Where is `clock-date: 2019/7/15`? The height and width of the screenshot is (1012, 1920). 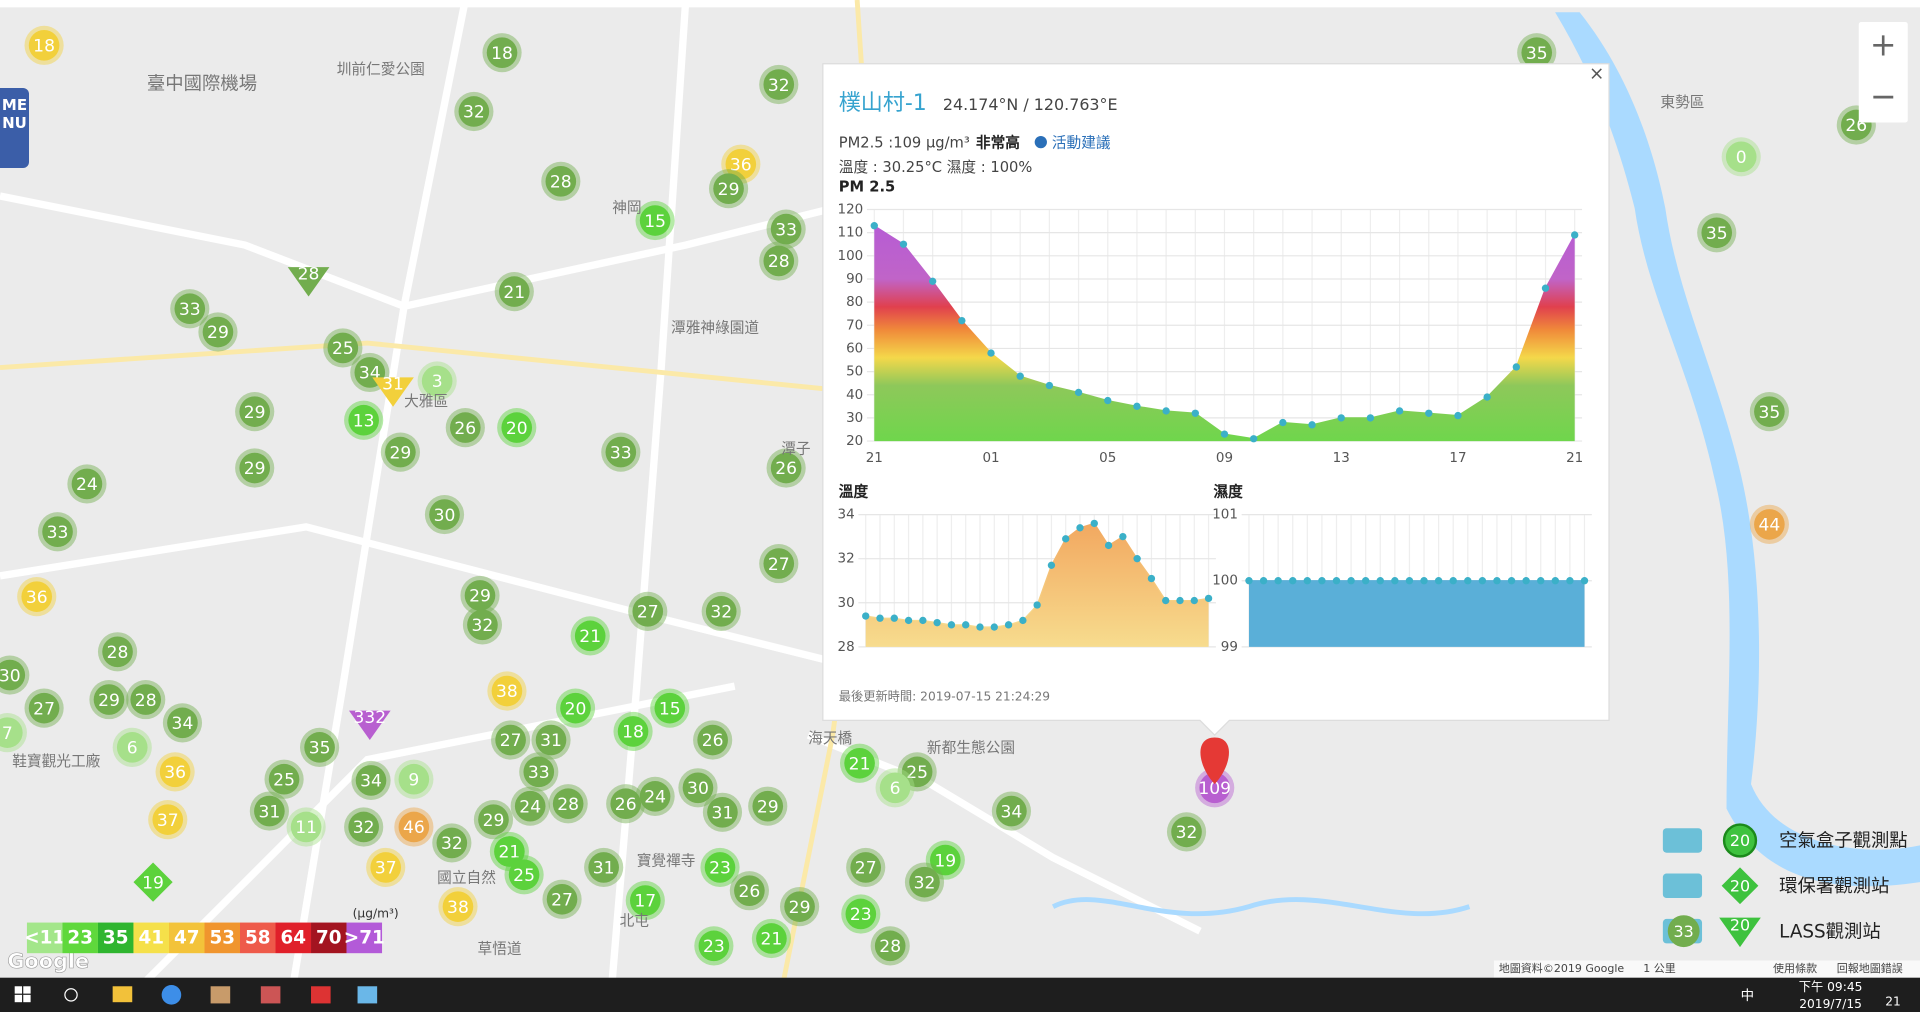 clock-date: 2019/7/15 is located at coordinates (1830, 1004).